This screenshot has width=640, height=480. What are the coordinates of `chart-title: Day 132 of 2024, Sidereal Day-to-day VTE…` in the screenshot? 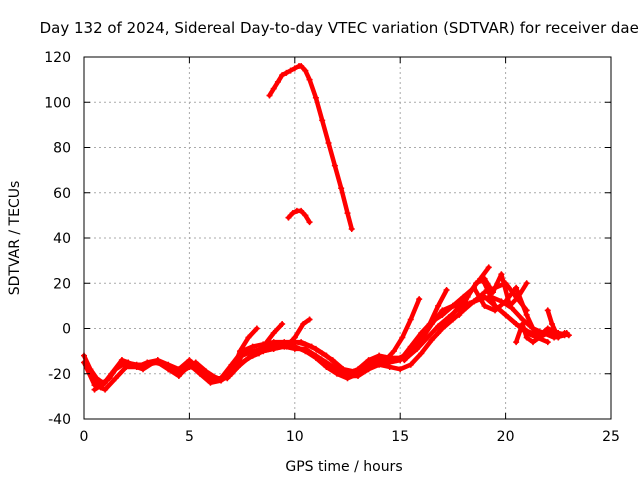 It's located at (340, 28).